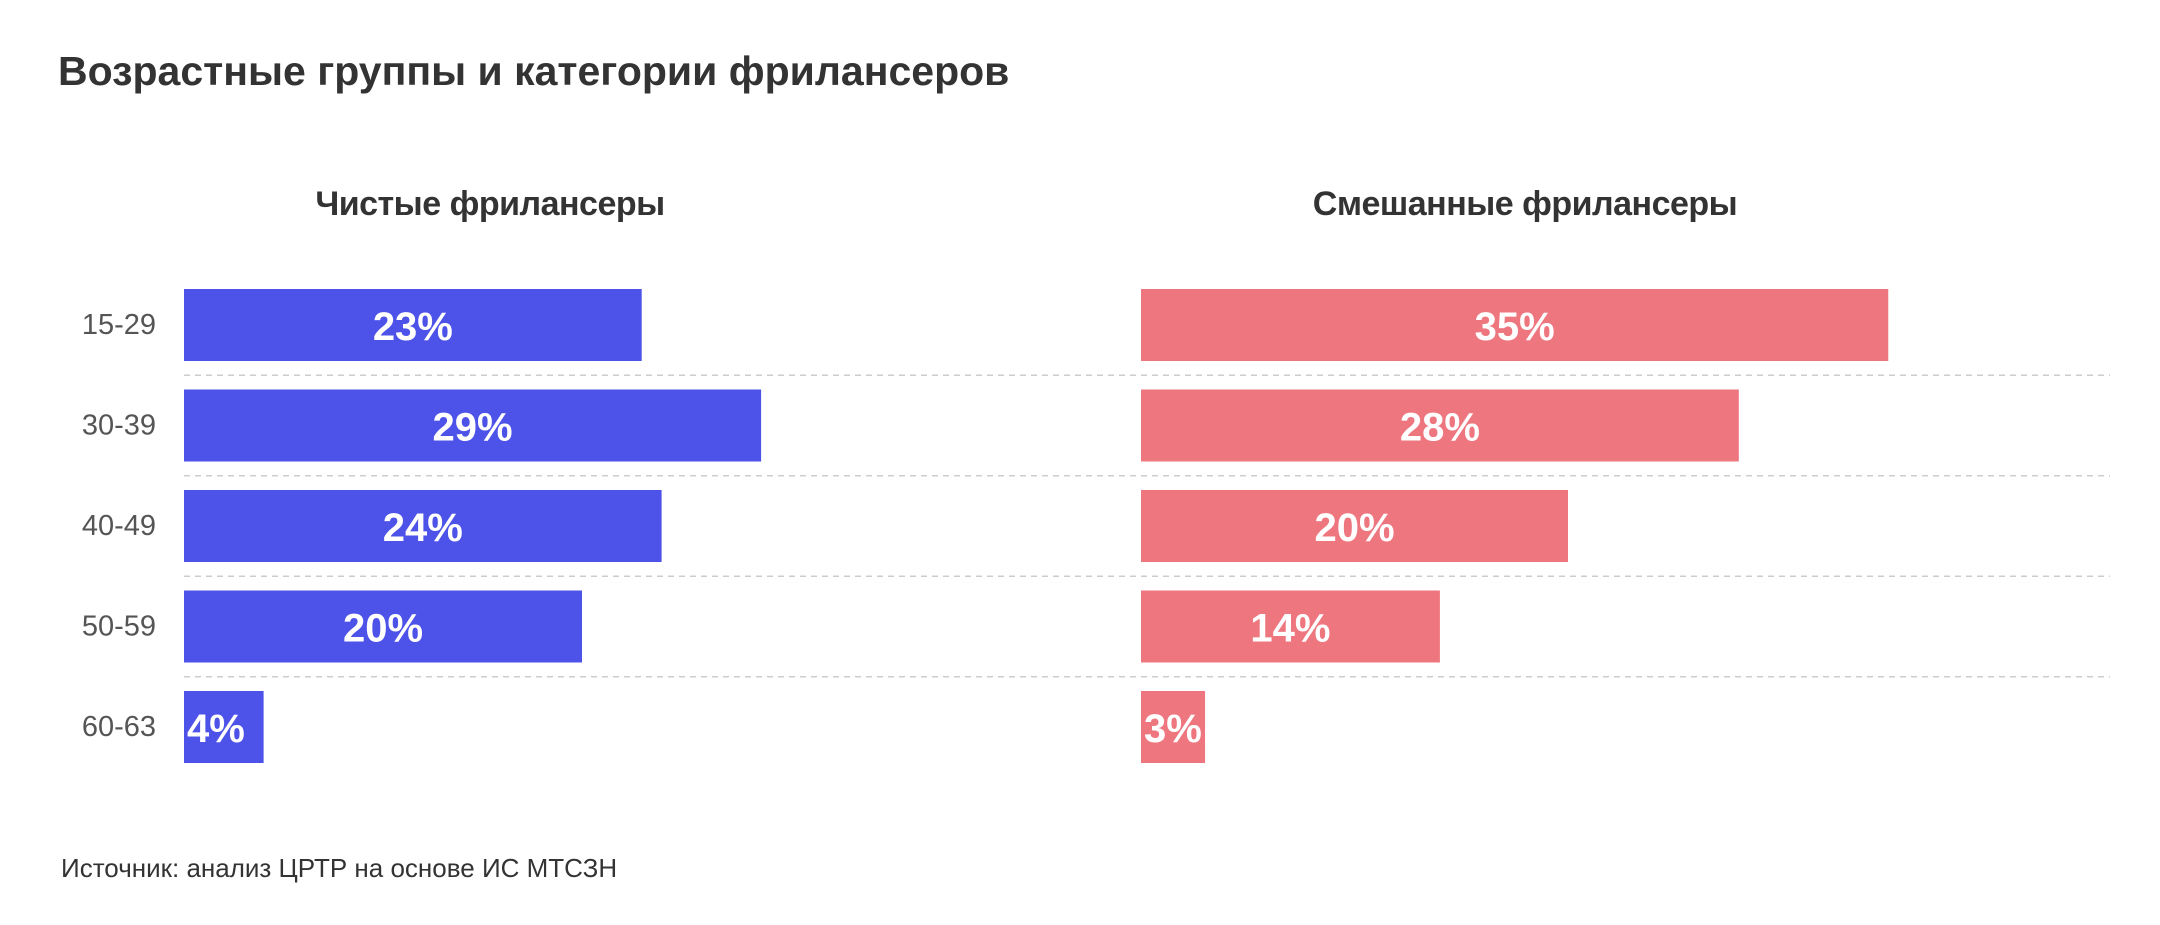 The height and width of the screenshot is (925, 2160). I want to click on panel-title-pure-freelancers: Чистые фрилансеры, so click(490, 204).